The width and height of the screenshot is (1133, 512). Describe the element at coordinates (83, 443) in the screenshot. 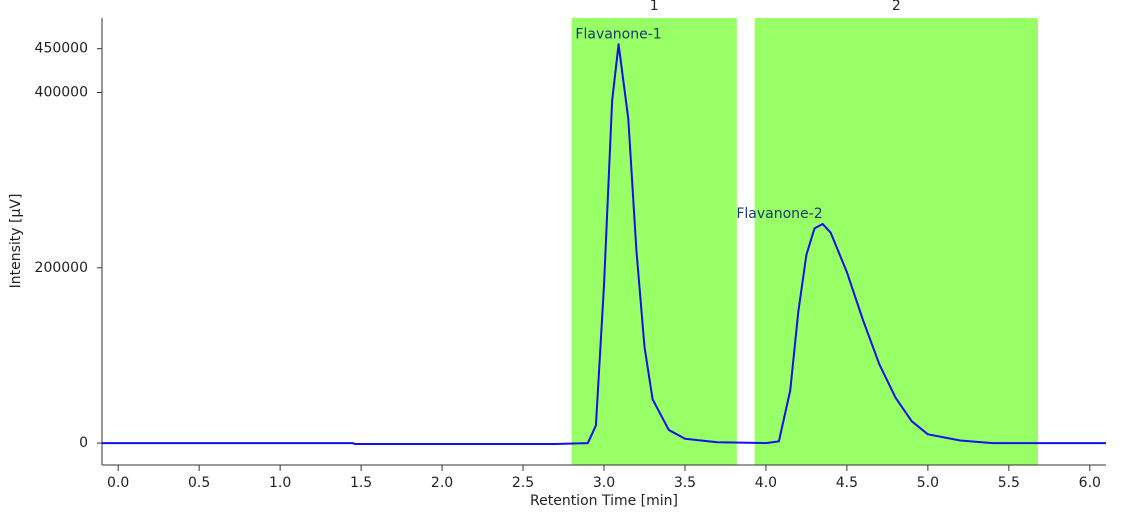

I see `y-tick-label: 0` at that location.